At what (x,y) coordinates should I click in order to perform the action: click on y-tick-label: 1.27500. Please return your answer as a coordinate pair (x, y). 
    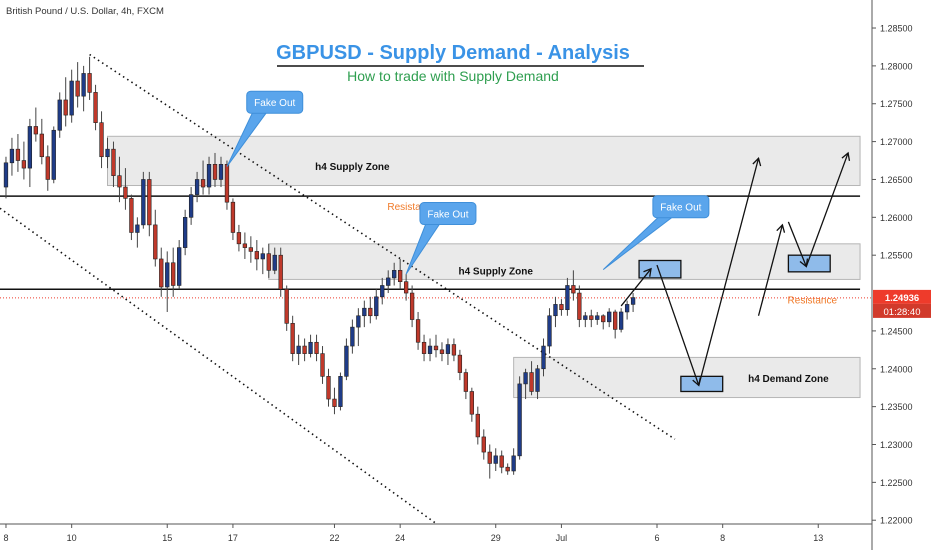
    Looking at the image, I should click on (896, 104).